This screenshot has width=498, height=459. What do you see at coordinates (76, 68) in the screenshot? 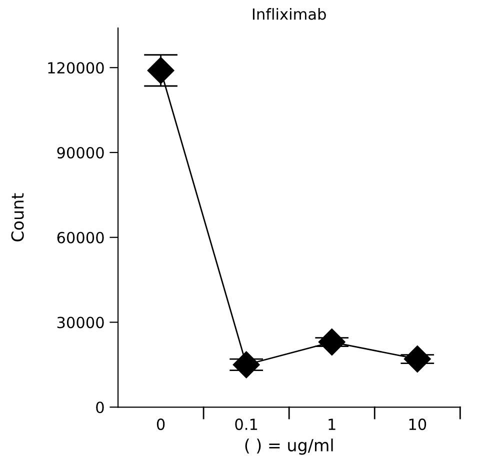
I see `y-tick-label: 120000` at bounding box center [76, 68].